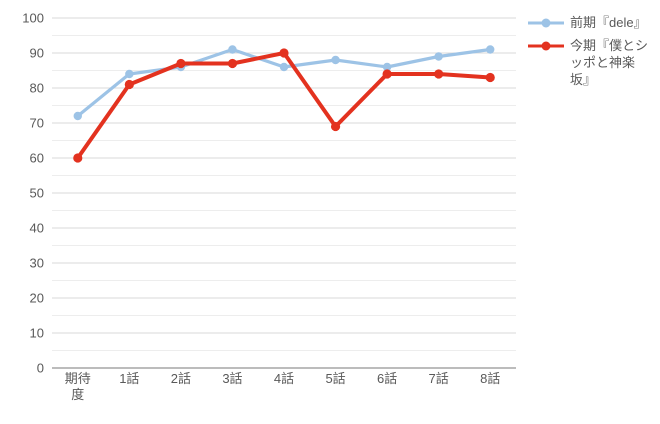 The height and width of the screenshot is (424, 660). I want to click on y-tick-label: 10, so click(37, 333).